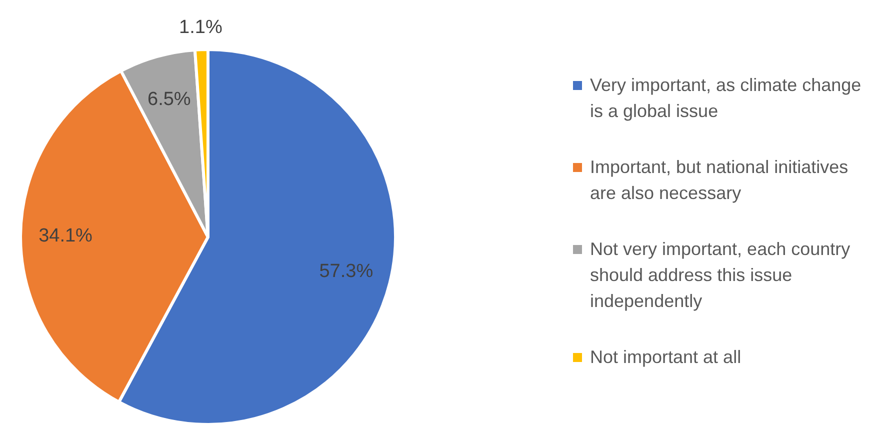  What do you see at coordinates (346, 271) in the screenshot?
I see `data-label: 57.3%` at bounding box center [346, 271].